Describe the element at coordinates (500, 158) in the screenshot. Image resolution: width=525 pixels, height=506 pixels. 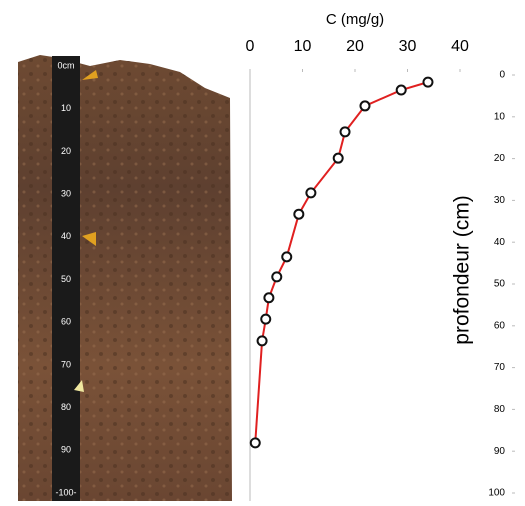
I see `y-tick-label: 20` at that location.